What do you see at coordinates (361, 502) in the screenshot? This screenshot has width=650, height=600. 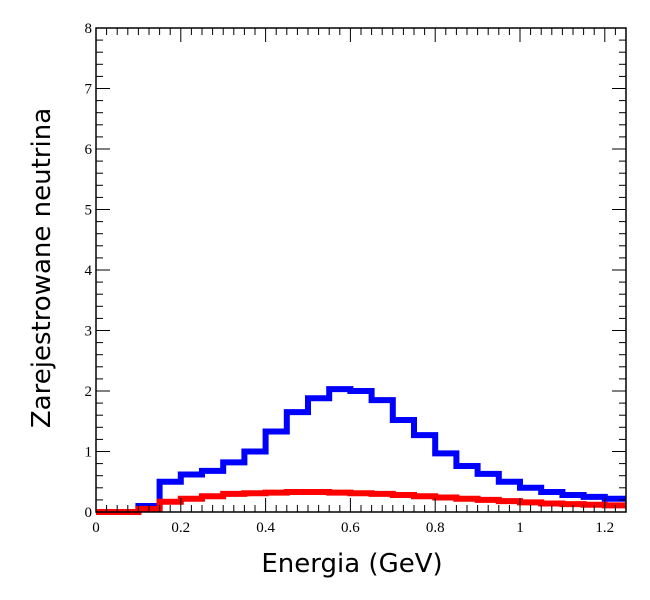 I see `series-red-line` at bounding box center [361, 502].